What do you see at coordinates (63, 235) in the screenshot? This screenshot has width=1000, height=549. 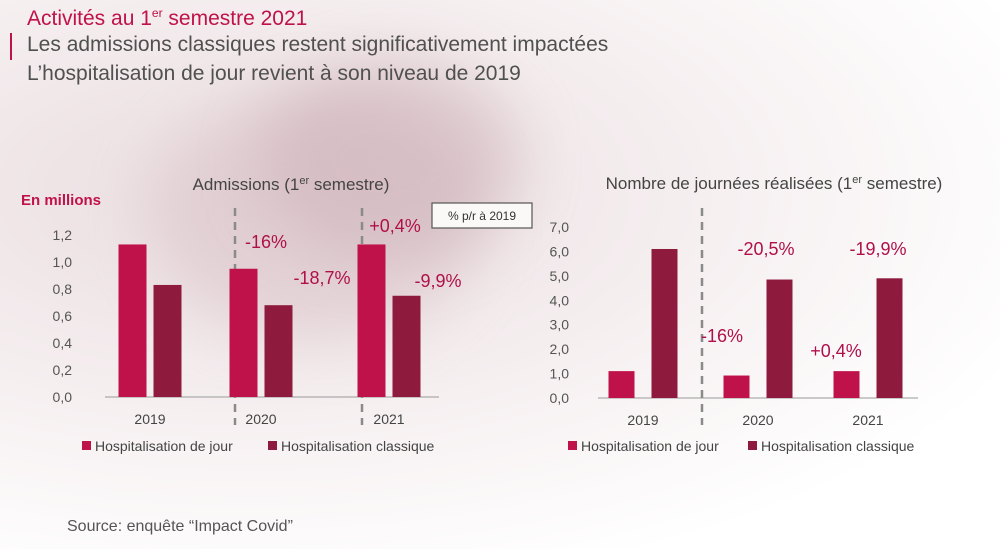 I see `y-tick-label: 1,2` at bounding box center [63, 235].